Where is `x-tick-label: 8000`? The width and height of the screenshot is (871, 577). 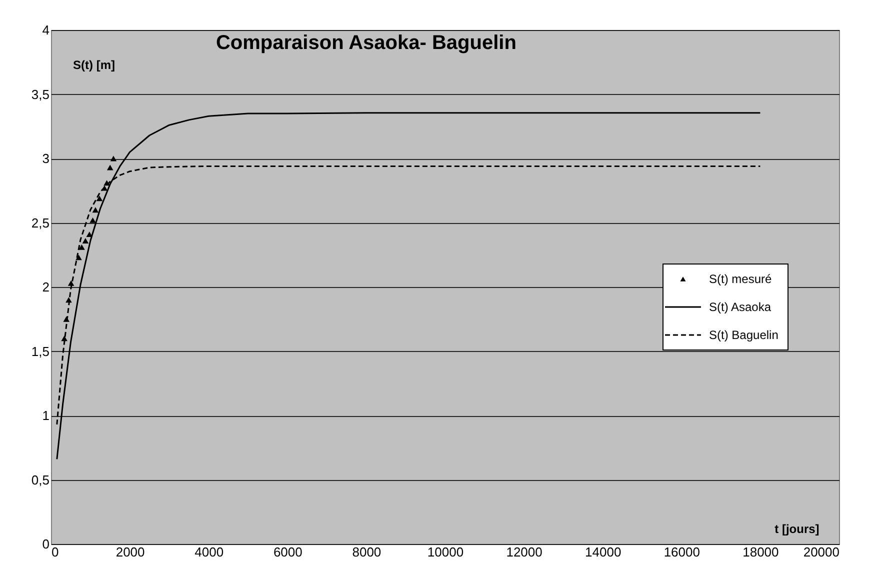
x-tick-label: 8000 is located at coordinates (367, 552).